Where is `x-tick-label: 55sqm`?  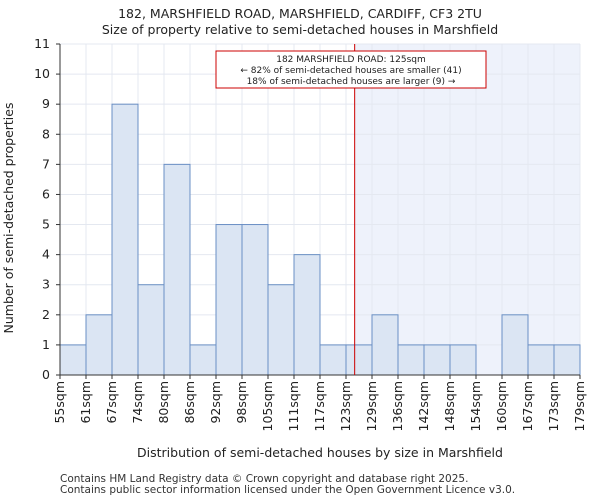
x-tick-label: 55sqm is located at coordinates (59, 402).